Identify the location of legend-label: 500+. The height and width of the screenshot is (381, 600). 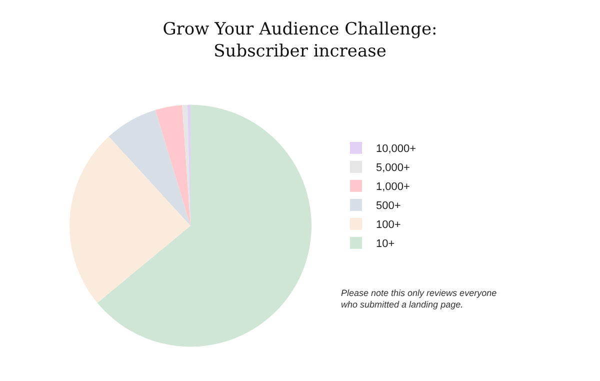
(388, 206).